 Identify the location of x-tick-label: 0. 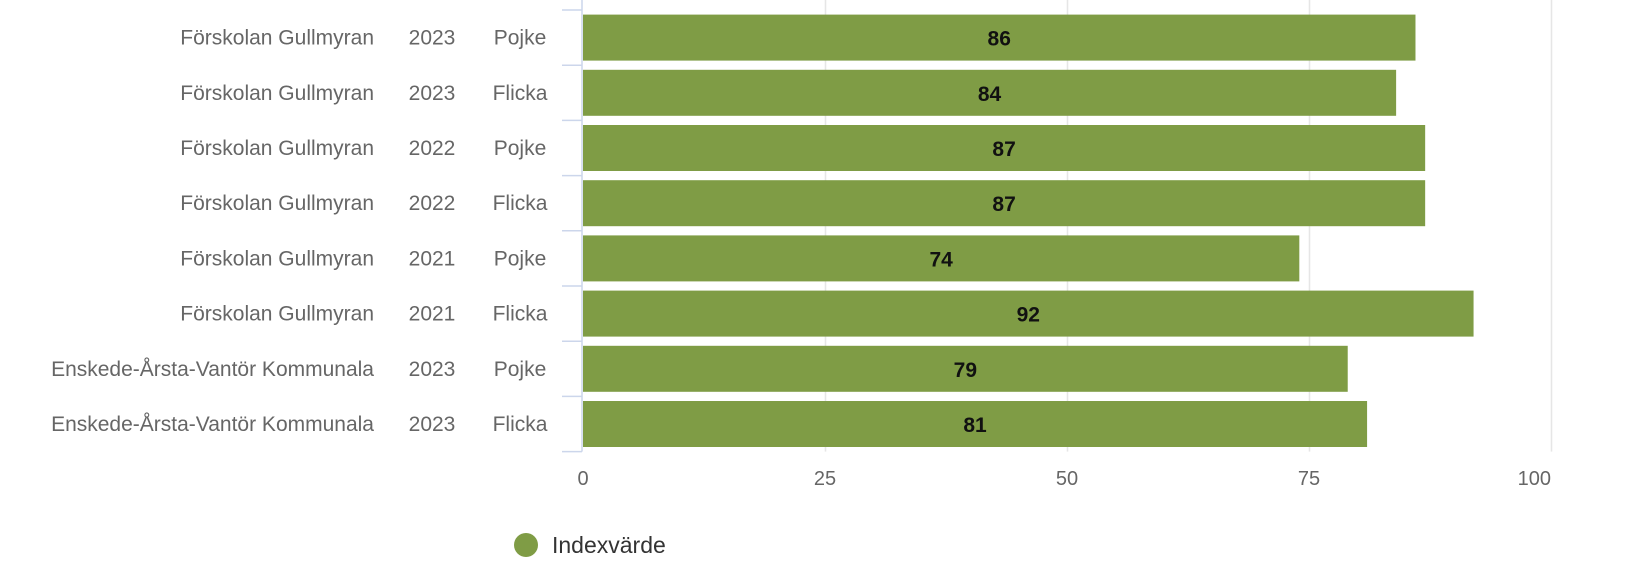
(582, 479).